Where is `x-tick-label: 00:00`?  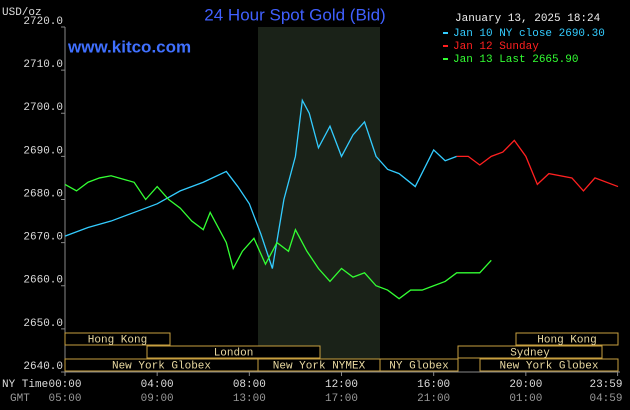 x-tick-label: 00:00 is located at coordinates (64, 385).